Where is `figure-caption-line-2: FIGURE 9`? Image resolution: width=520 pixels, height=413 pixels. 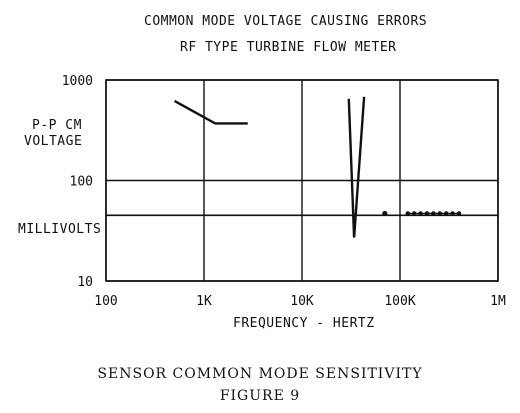 figure-caption-line-2: FIGURE 9 is located at coordinates (260, 396).